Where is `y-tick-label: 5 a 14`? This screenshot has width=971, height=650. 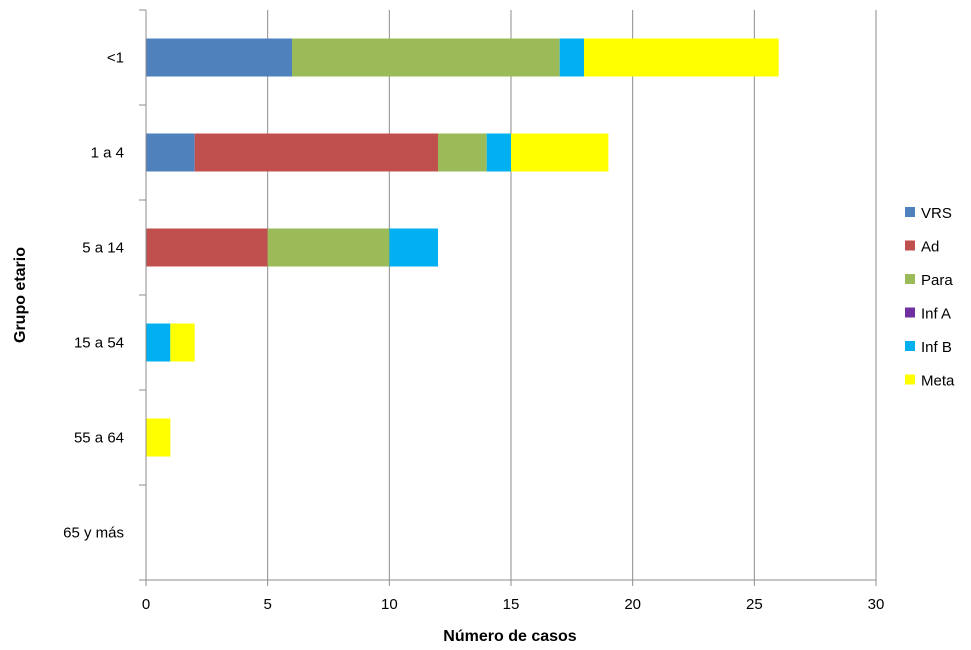
y-tick-label: 5 a 14 is located at coordinates (103, 248).